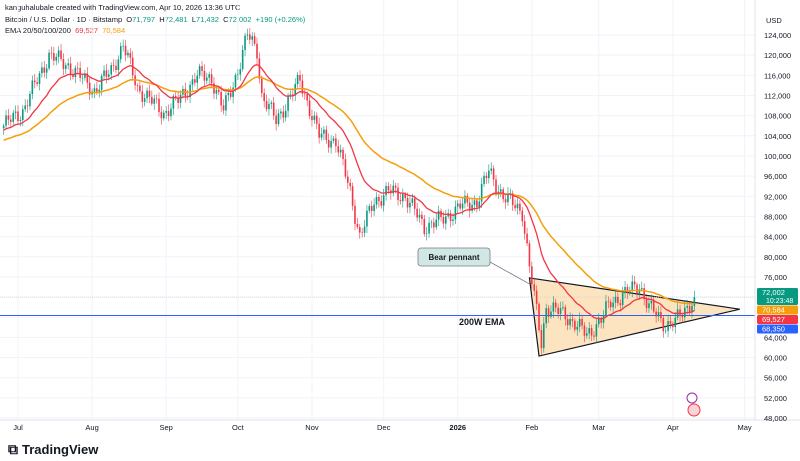  Describe the element at coordinates (777, 116) in the screenshot. I see `price-tick-label: 108,000` at that location.